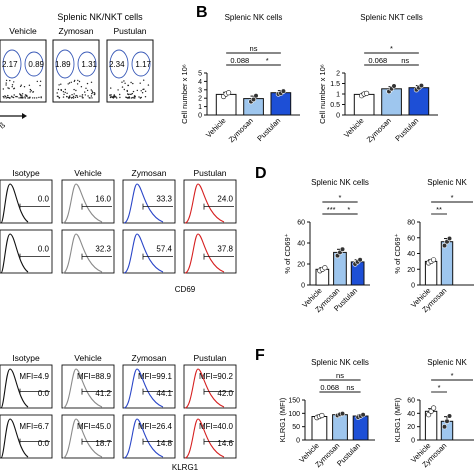 This screenshot has width=474, height=474. I want to click on flow-axis-arrowhead, so click(24, 116).